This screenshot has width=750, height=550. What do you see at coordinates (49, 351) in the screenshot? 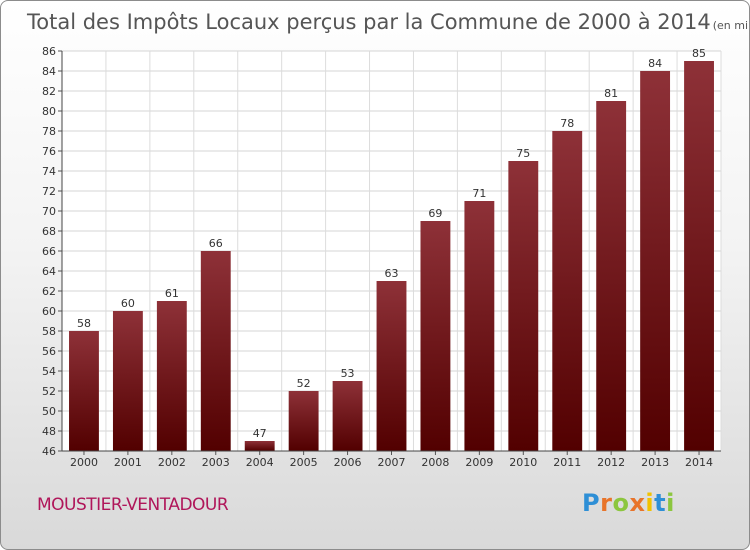
I see `y-tick-label: 56` at bounding box center [49, 351].